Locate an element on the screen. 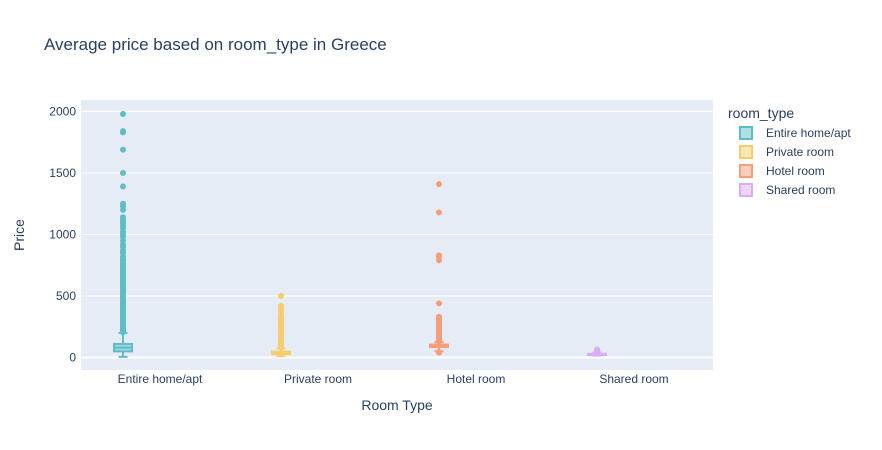  legend-label: Shared room is located at coordinates (800, 190).